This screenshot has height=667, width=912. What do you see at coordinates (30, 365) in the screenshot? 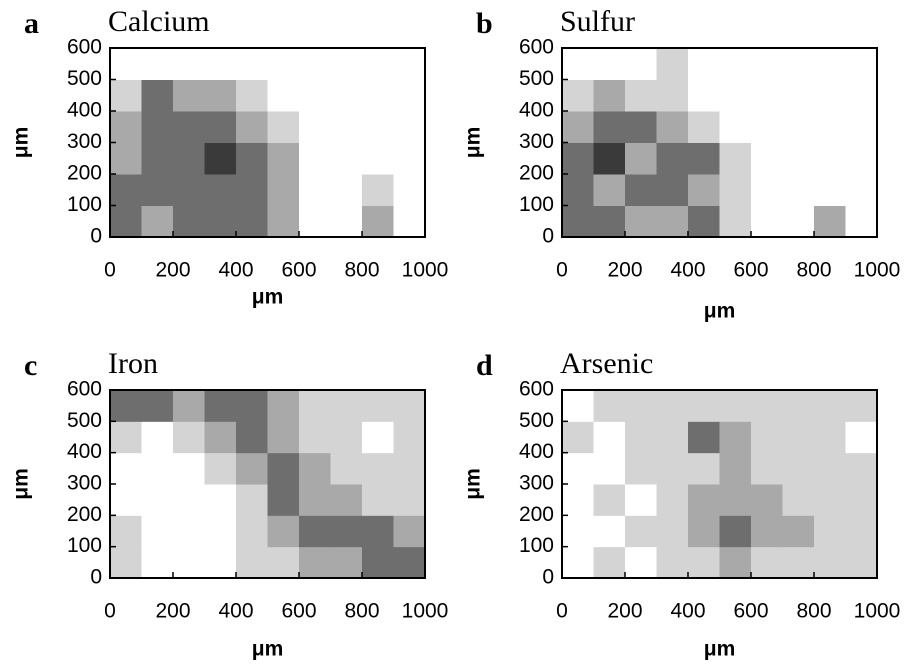
I see `panel-letter: c` at bounding box center [30, 365].